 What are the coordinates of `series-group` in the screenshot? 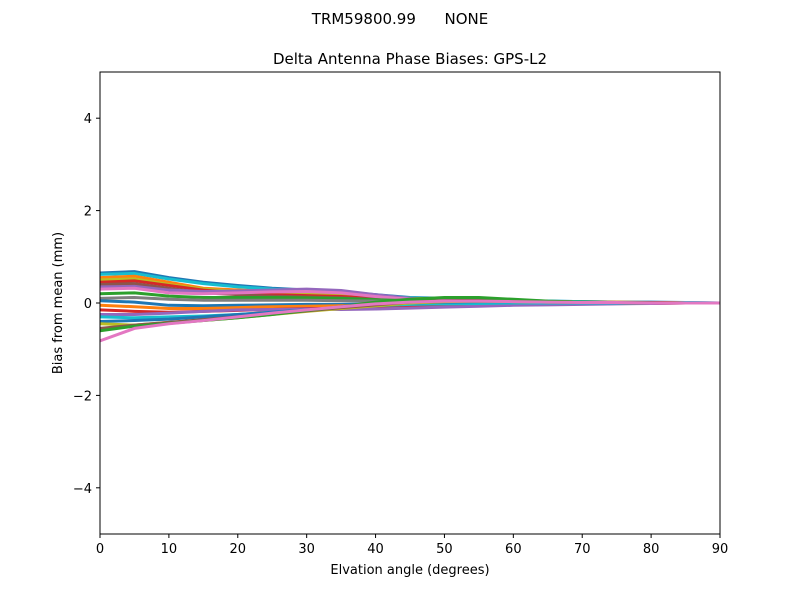 It's located at (410, 306).